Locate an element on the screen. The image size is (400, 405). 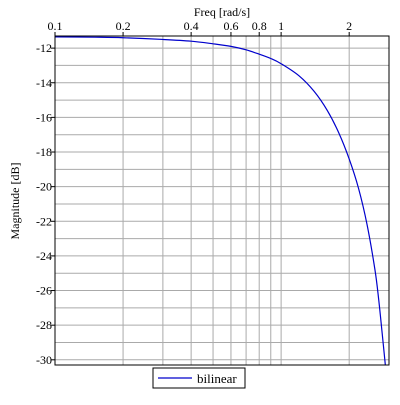
legend-box is located at coordinates (199, 378).